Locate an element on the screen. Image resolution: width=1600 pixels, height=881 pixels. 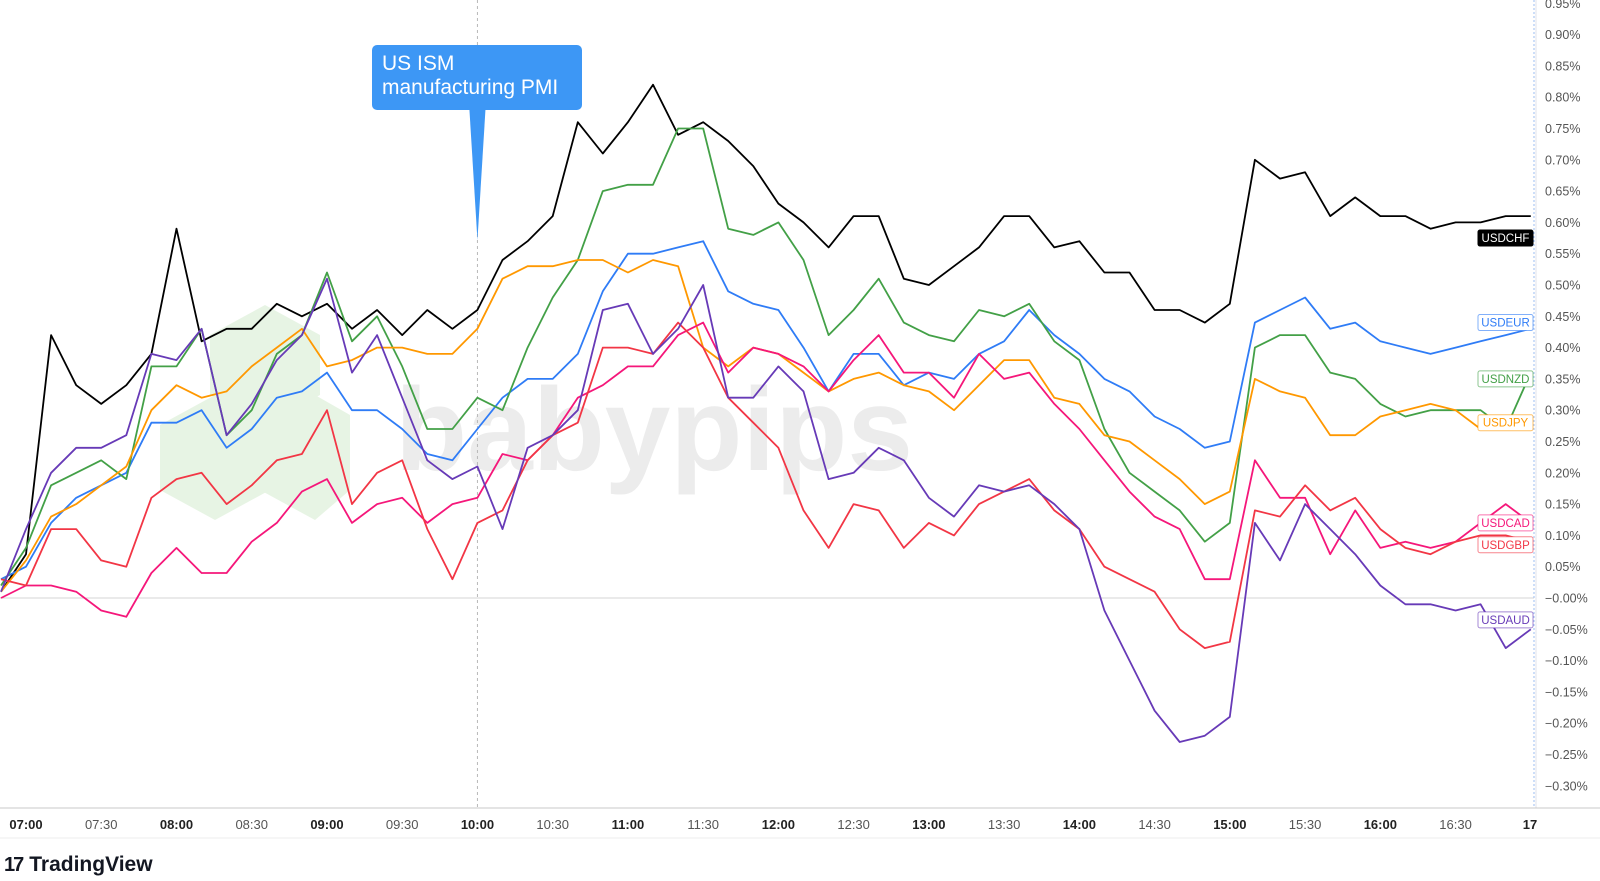
series-badge-usdgbp: USDGBP is located at coordinates (1505, 545).